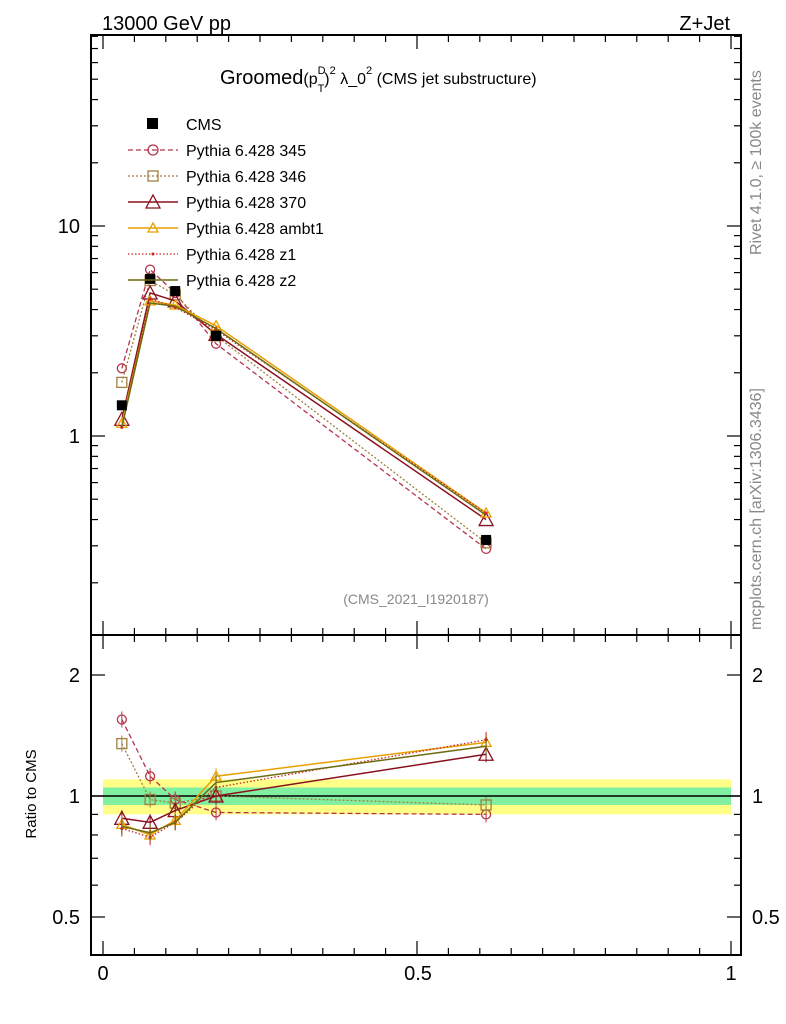 The height and width of the screenshot is (1024, 786). Describe the element at coordinates (74, 797) in the screenshot. I see `ratio-ytick-label-1: 1` at that location.